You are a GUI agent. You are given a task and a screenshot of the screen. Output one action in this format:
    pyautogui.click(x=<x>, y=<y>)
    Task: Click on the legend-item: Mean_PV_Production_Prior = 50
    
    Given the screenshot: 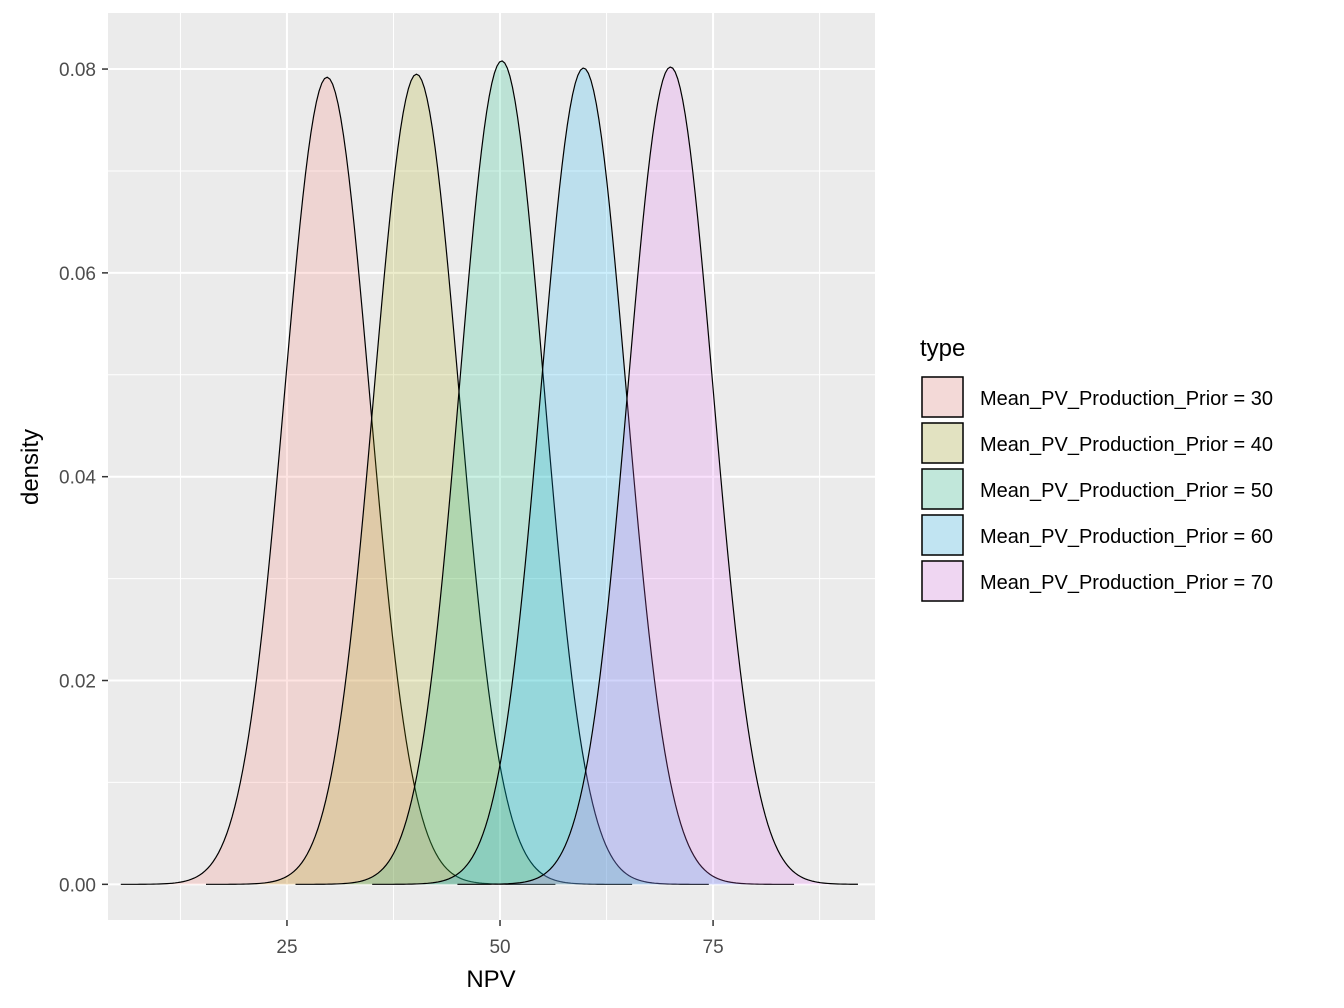 What is the action you would take?
    pyautogui.click(x=1097, y=489)
    